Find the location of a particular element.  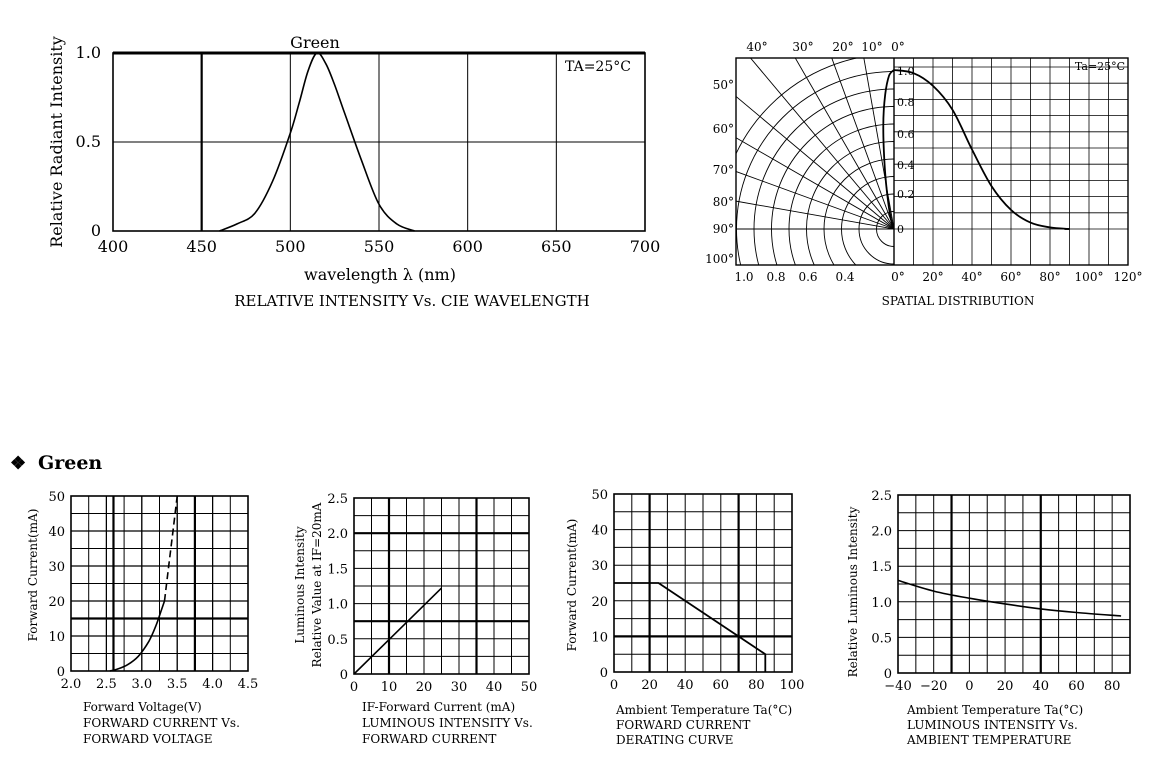

luminous-line is located at coordinates (398, 631).